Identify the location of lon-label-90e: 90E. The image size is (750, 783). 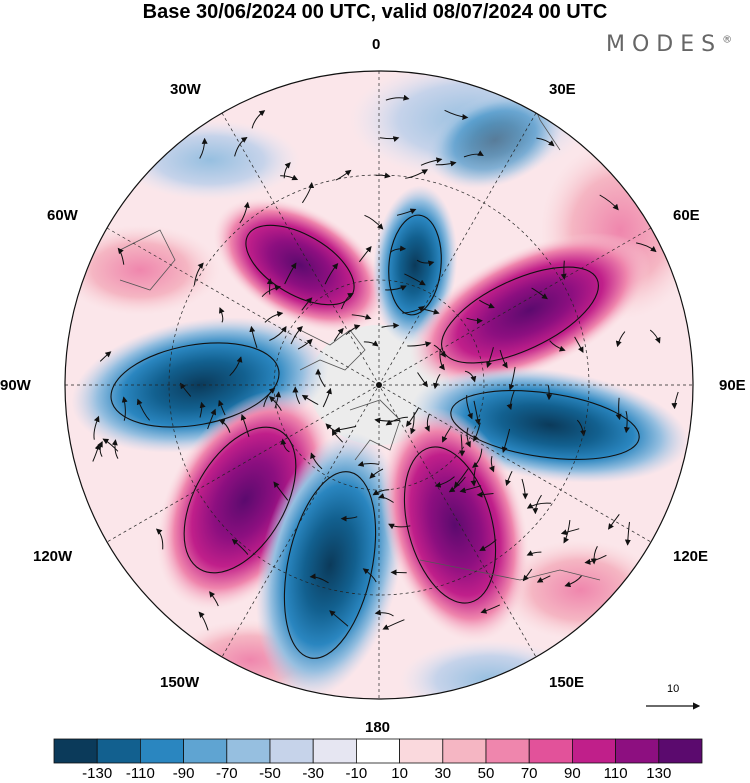
(732, 385).